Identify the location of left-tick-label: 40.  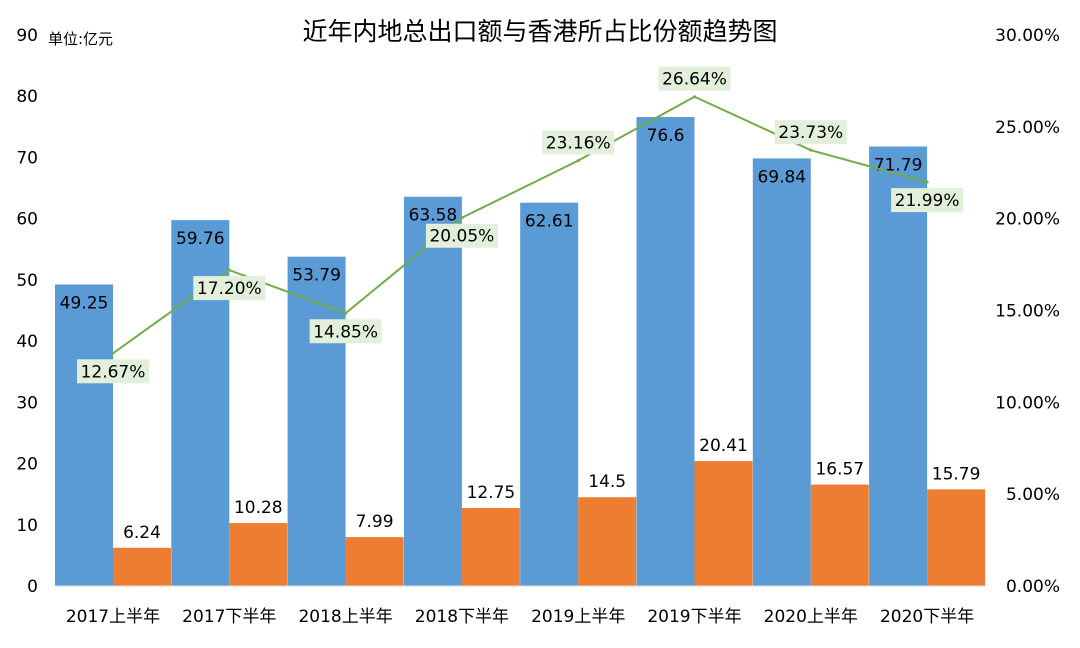
(27, 342).